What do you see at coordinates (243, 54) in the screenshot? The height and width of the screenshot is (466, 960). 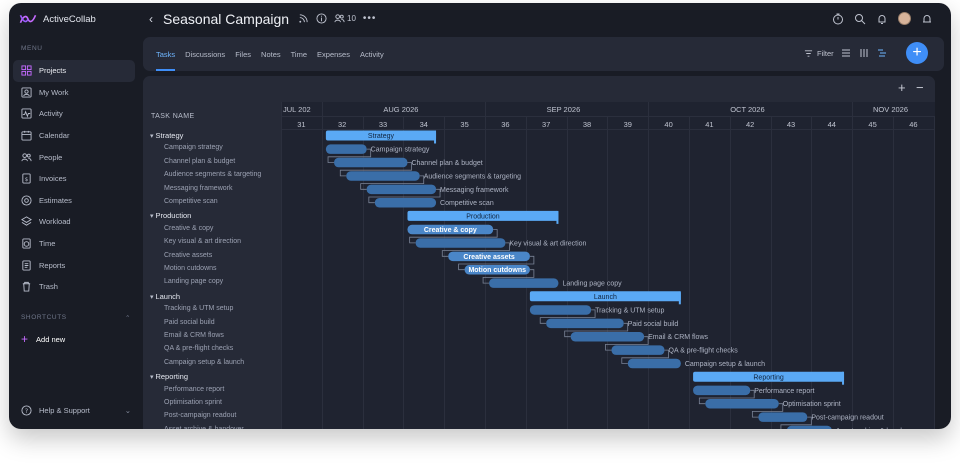 I see `tab-files: Files` at bounding box center [243, 54].